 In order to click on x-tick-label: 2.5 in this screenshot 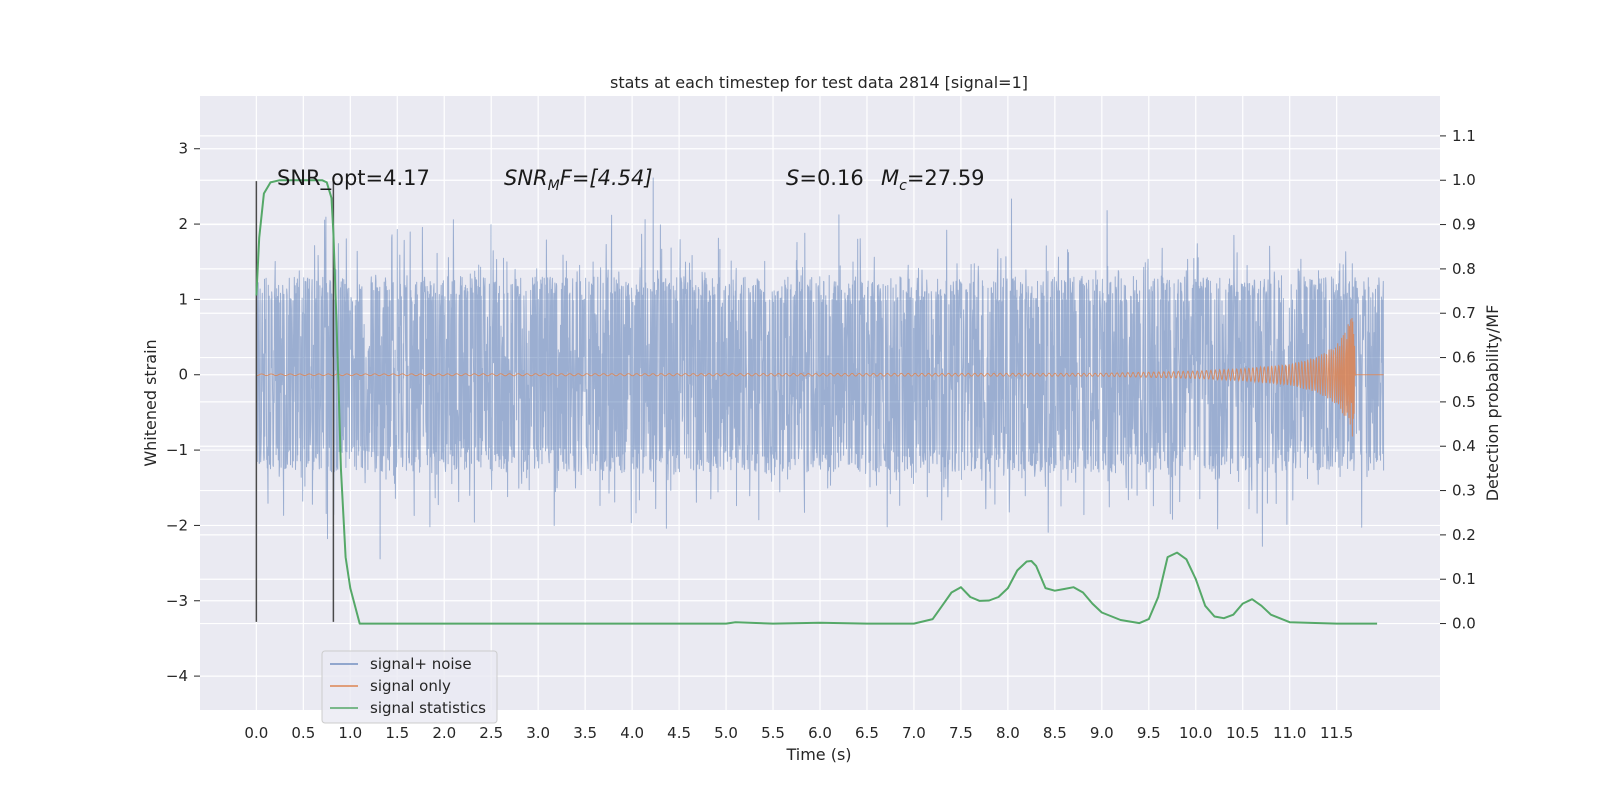, I will do `click(491, 733)`.